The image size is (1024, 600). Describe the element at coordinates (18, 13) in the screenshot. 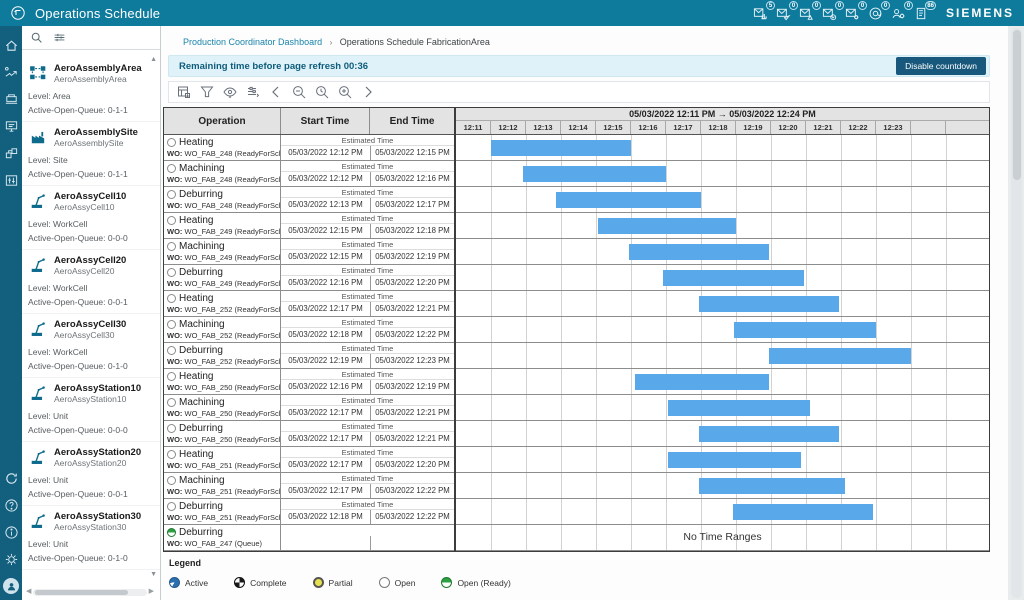

I see `history-icon` at that location.